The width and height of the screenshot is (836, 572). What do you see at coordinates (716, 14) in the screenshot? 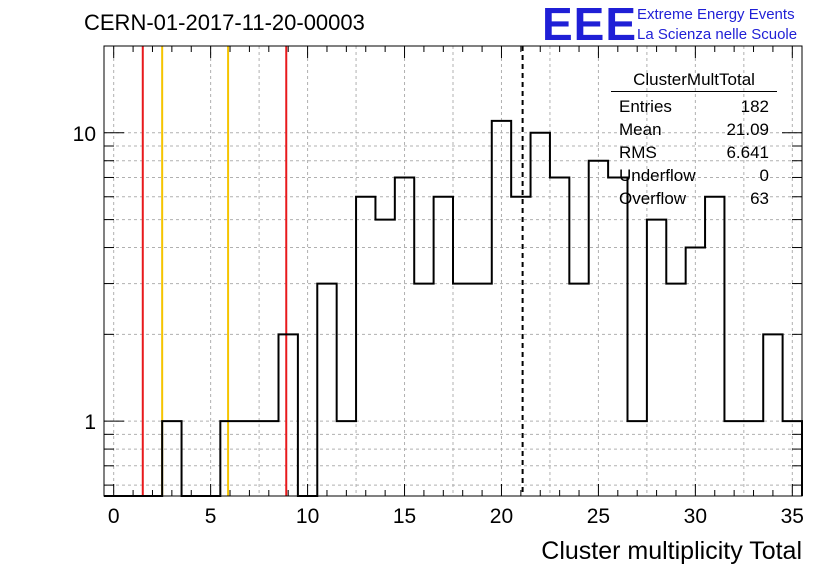
I see `logo-tagline-1: Extreme Energy Events` at bounding box center [716, 14].